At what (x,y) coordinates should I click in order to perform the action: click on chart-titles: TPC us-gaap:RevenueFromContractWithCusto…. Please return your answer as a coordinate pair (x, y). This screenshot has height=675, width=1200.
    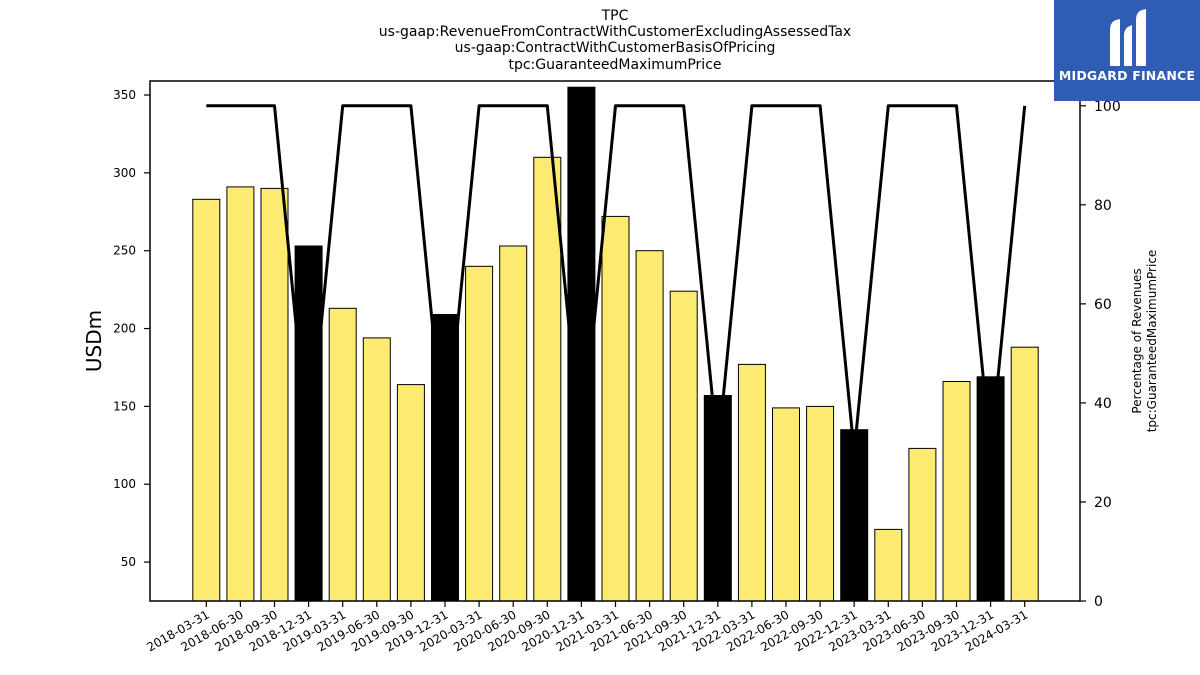
    Looking at the image, I should click on (615, 40).